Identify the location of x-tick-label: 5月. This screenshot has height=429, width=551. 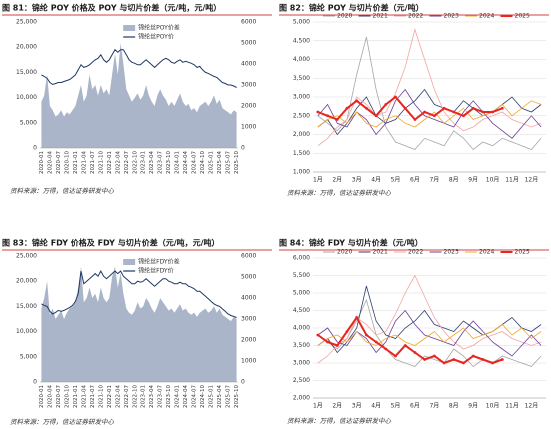
(396, 180).